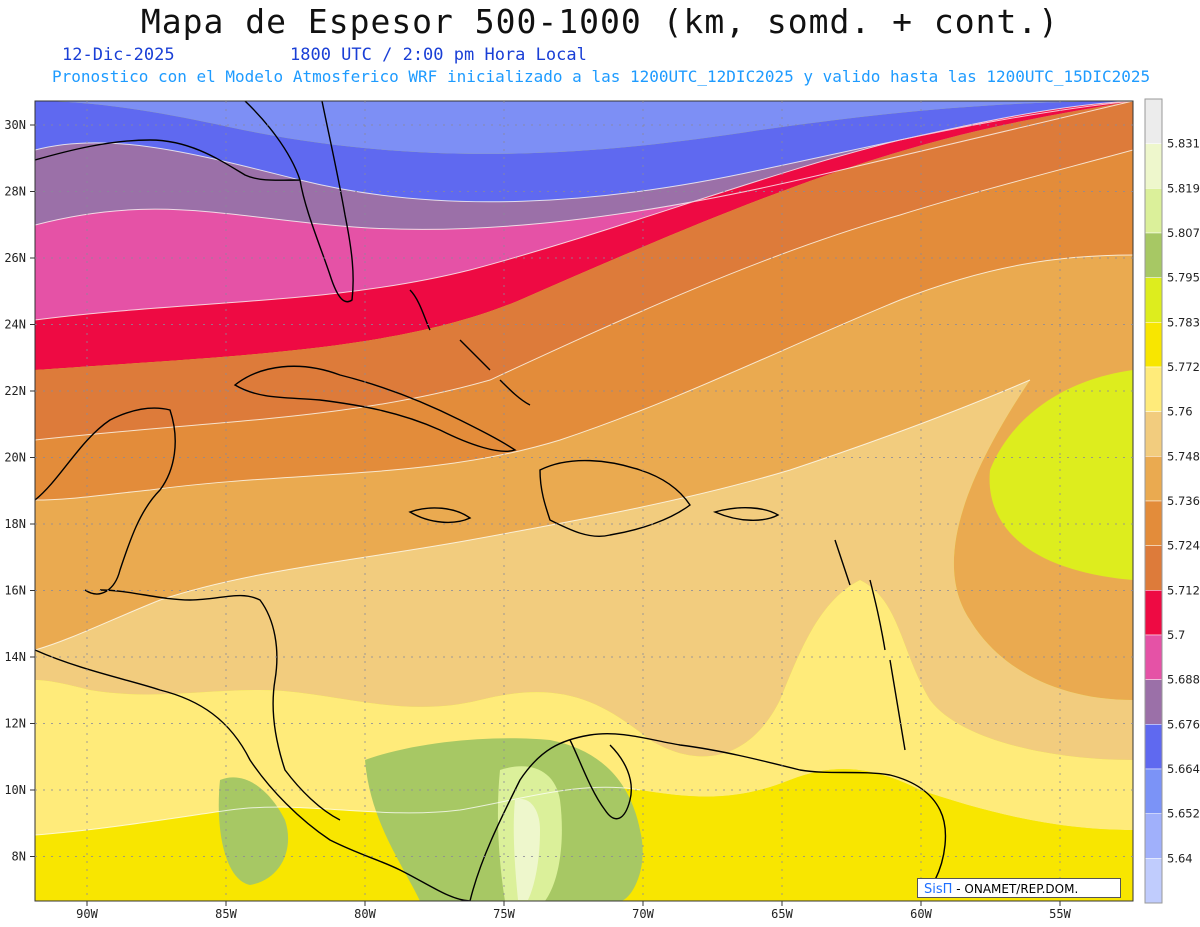 Image resolution: width=1200 pixels, height=927 pixels. What do you see at coordinates (1183, 546) in the screenshot?
I see `colorbar-label: 5.724` at bounding box center [1183, 546].